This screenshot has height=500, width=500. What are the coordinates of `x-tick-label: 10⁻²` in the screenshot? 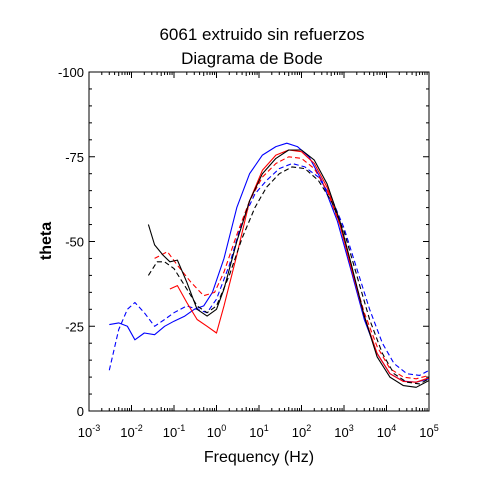 It's located at (131, 431).